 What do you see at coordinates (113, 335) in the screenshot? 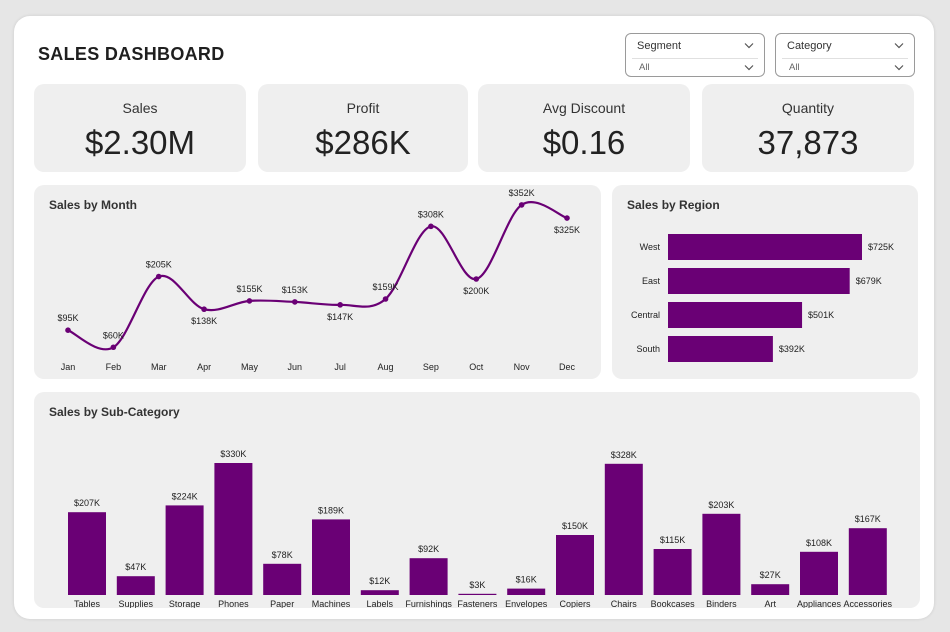
I see `data-label: $60K` at bounding box center [113, 335].